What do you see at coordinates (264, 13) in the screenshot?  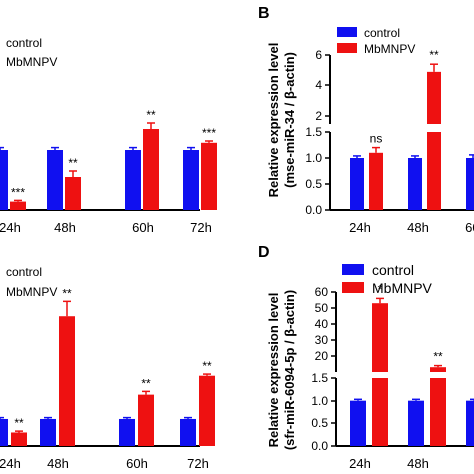 I see `panel-label: B` at bounding box center [264, 13].